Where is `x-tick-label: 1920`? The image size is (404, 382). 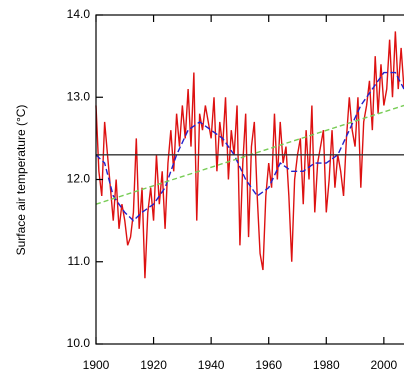 x-tick-label: 1920 is located at coordinates (153, 365).